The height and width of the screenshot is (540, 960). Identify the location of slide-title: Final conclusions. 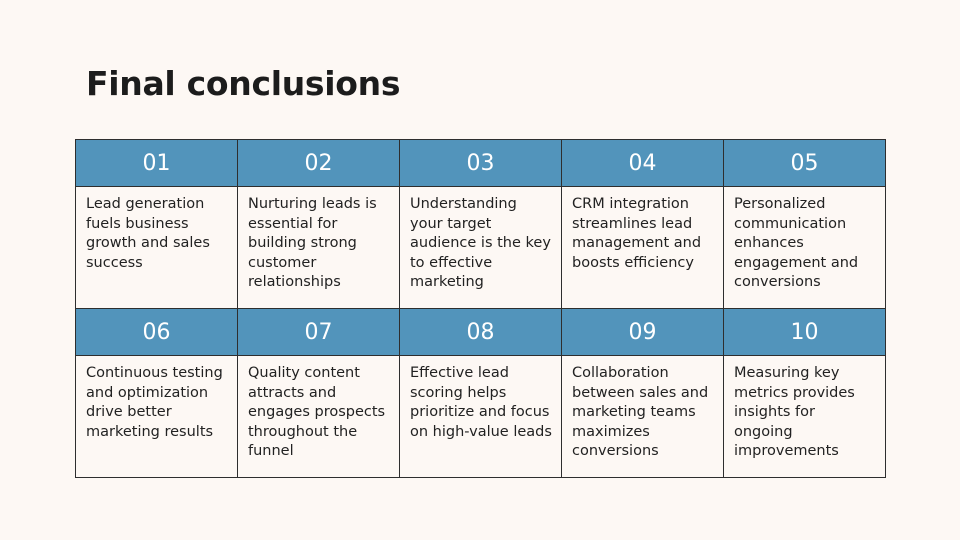
(243, 83).